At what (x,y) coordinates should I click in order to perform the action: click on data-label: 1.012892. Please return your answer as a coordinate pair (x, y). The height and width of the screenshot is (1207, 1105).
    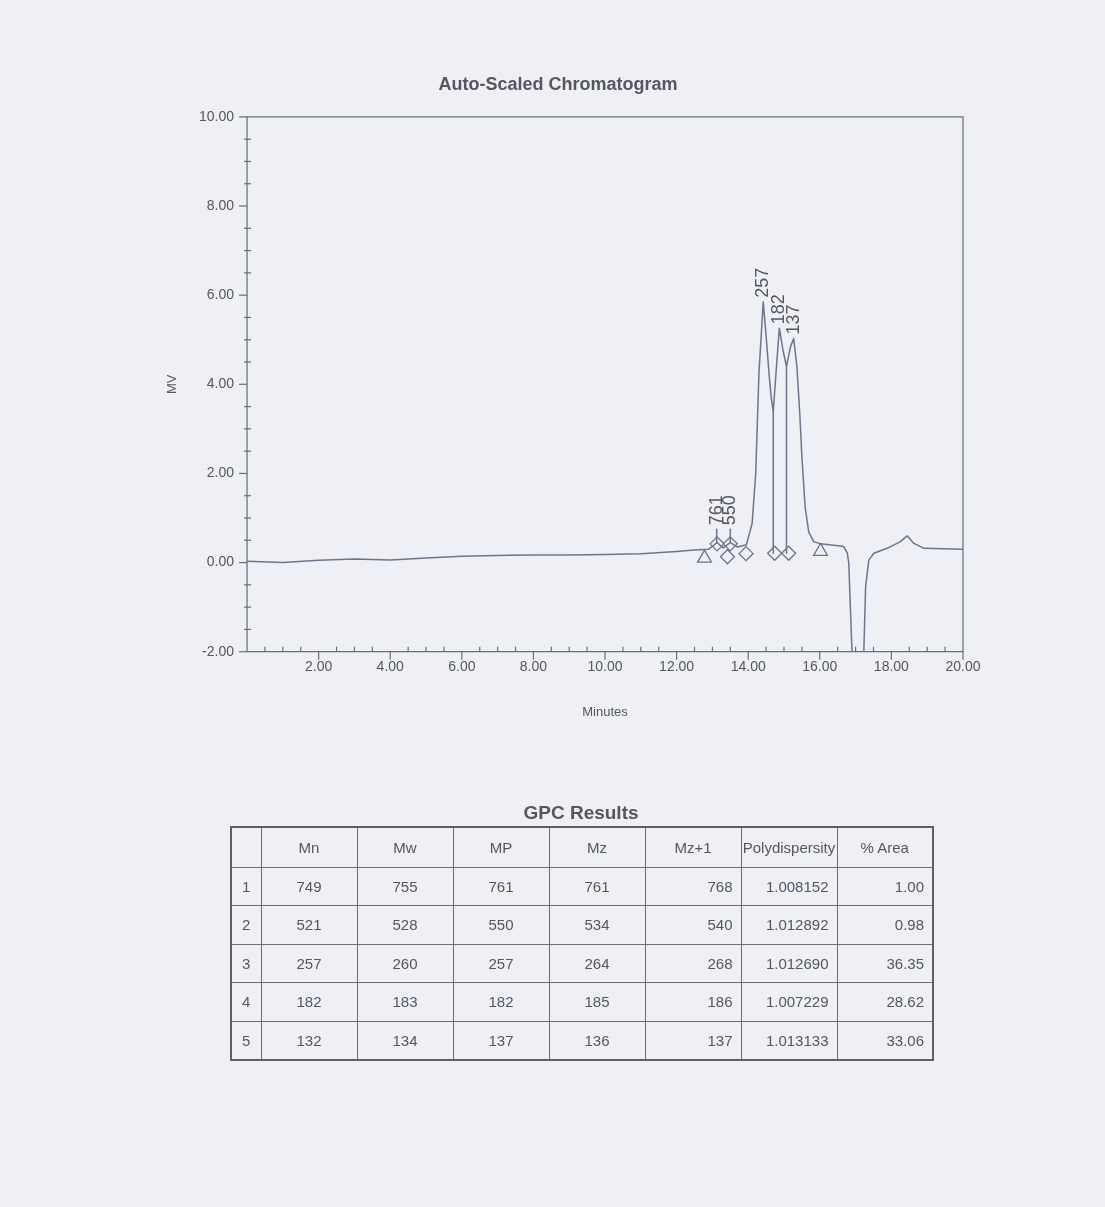
    Looking at the image, I should click on (789, 924).